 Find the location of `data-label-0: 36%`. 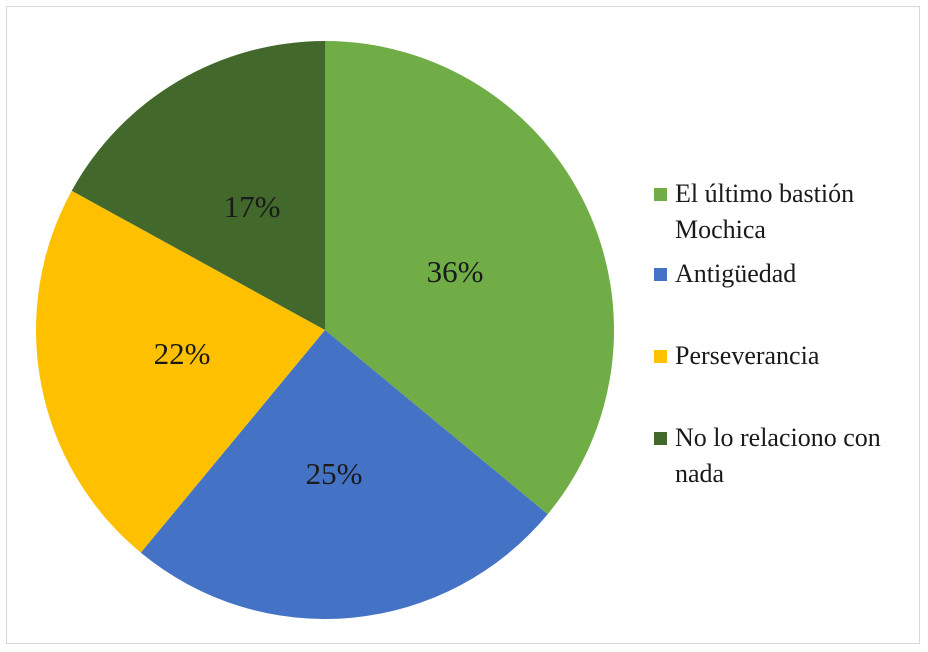

data-label-0: 36% is located at coordinates (455, 271).